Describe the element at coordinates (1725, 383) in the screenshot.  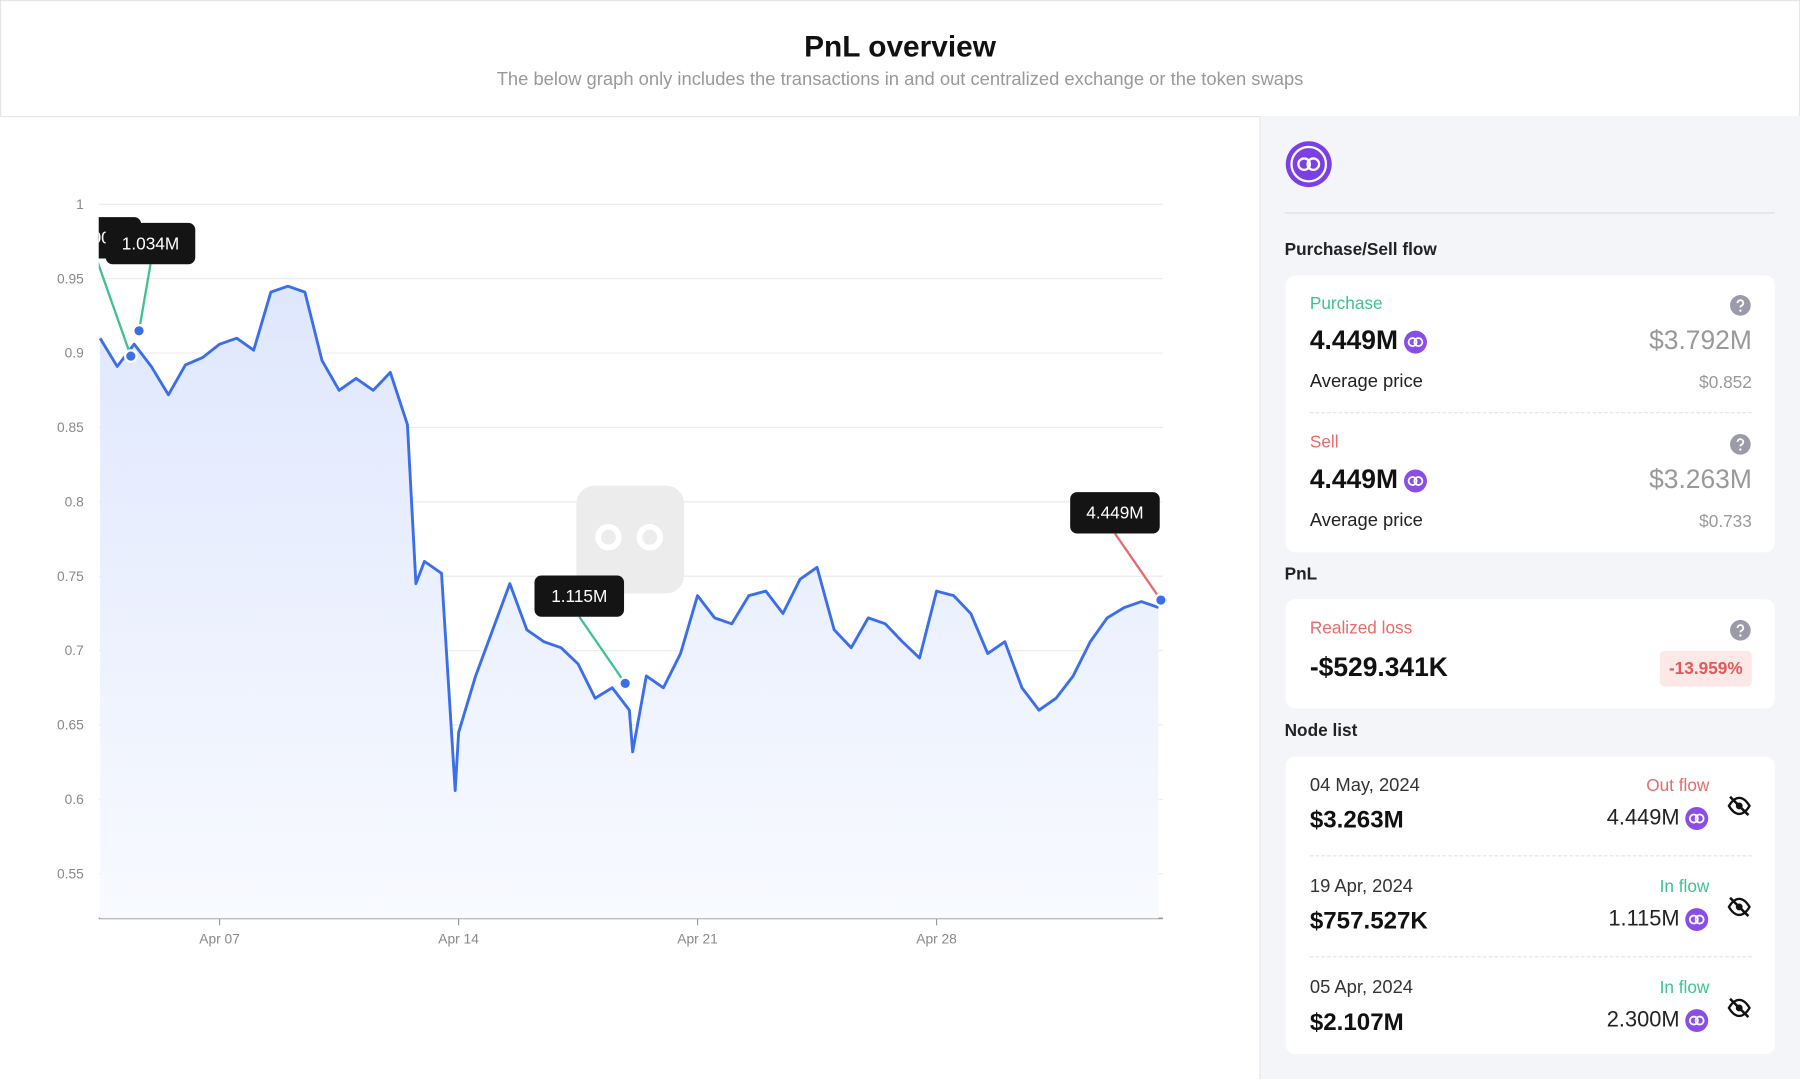
I see `avg-price: $0.852` at that location.